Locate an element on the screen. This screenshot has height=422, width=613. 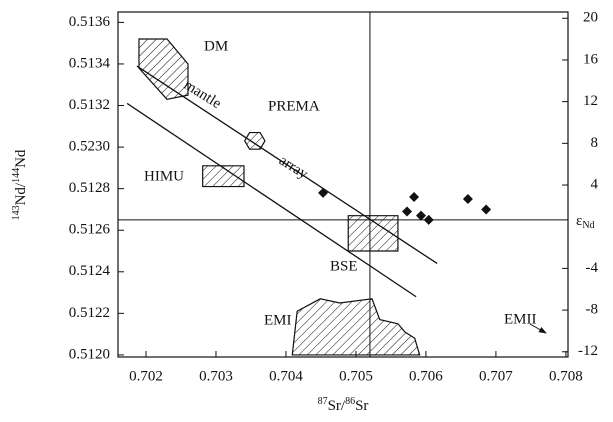
field-label: EMI is located at coordinates (278, 320).